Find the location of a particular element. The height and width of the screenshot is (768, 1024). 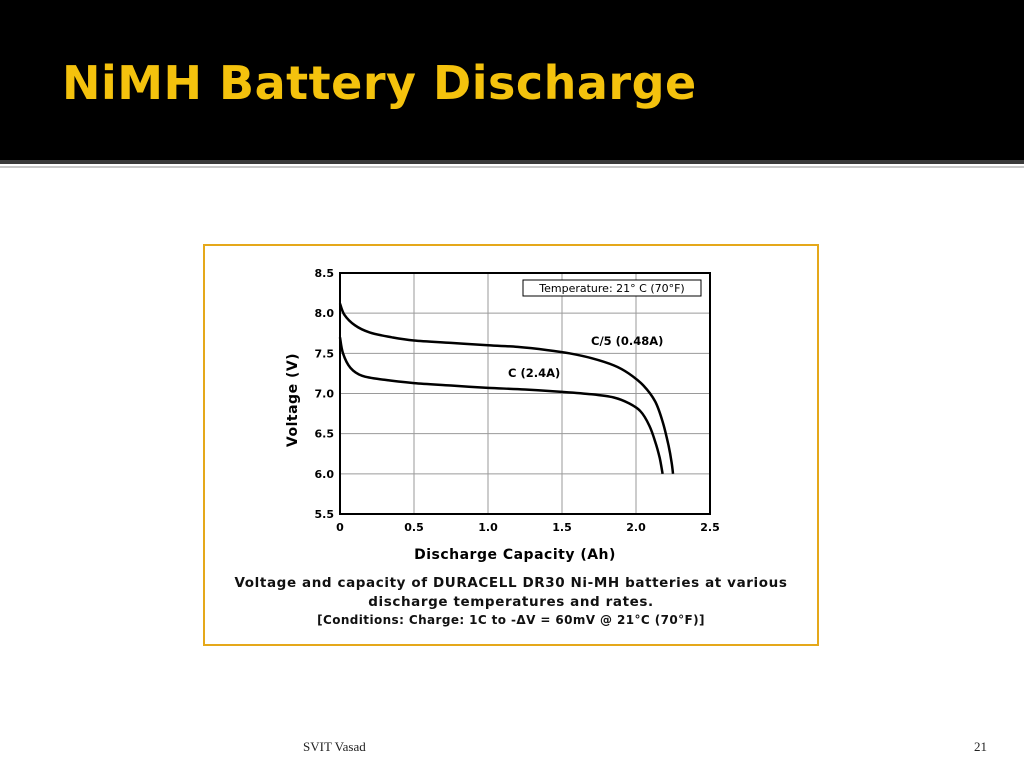

y-tick-label: 7.0 is located at coordinates (325, 394).